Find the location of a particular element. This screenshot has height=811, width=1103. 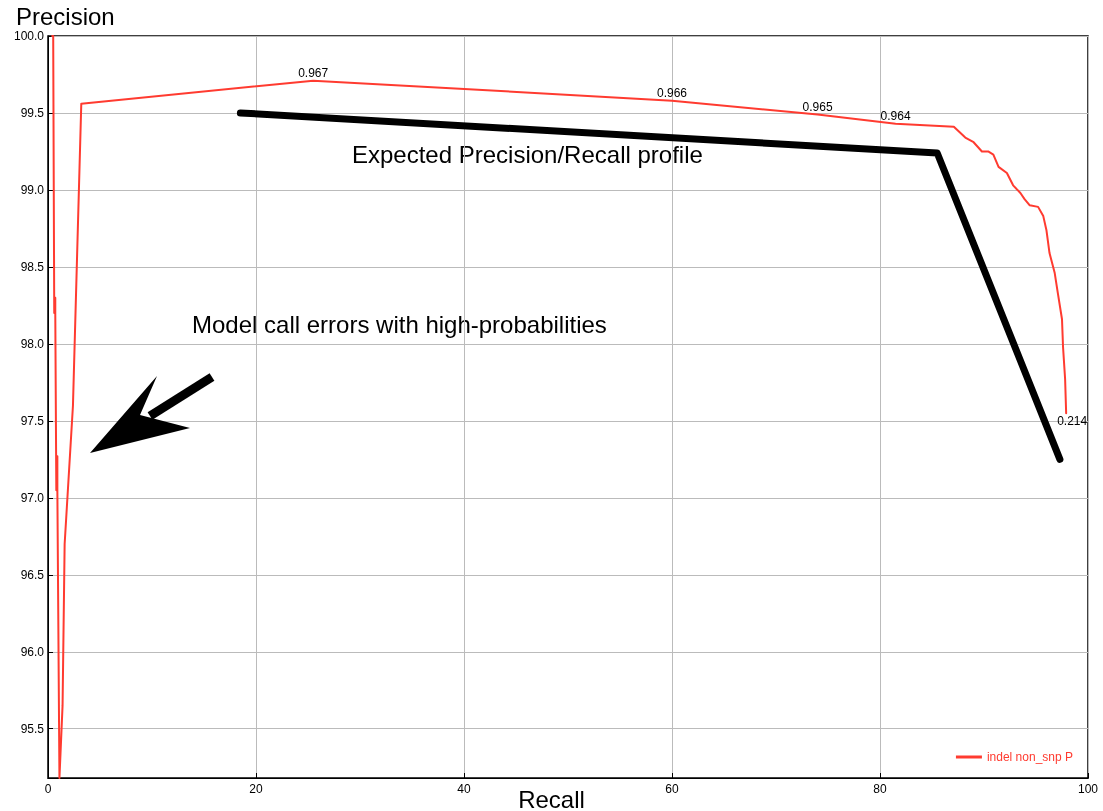

y-tick-label: 98.5 is located at coordinates (32, 266).